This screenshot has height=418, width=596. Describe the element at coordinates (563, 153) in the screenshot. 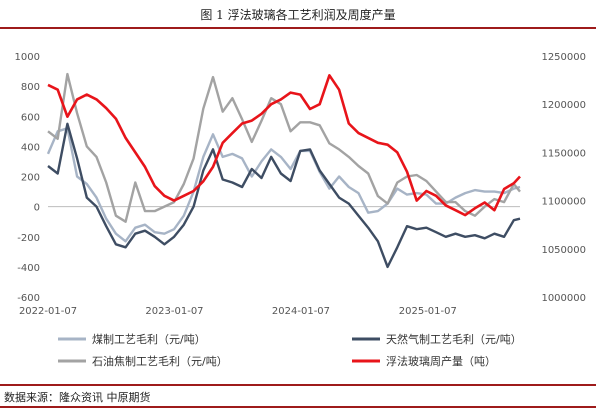

I see `right-tick-label: 1150000` at that location.